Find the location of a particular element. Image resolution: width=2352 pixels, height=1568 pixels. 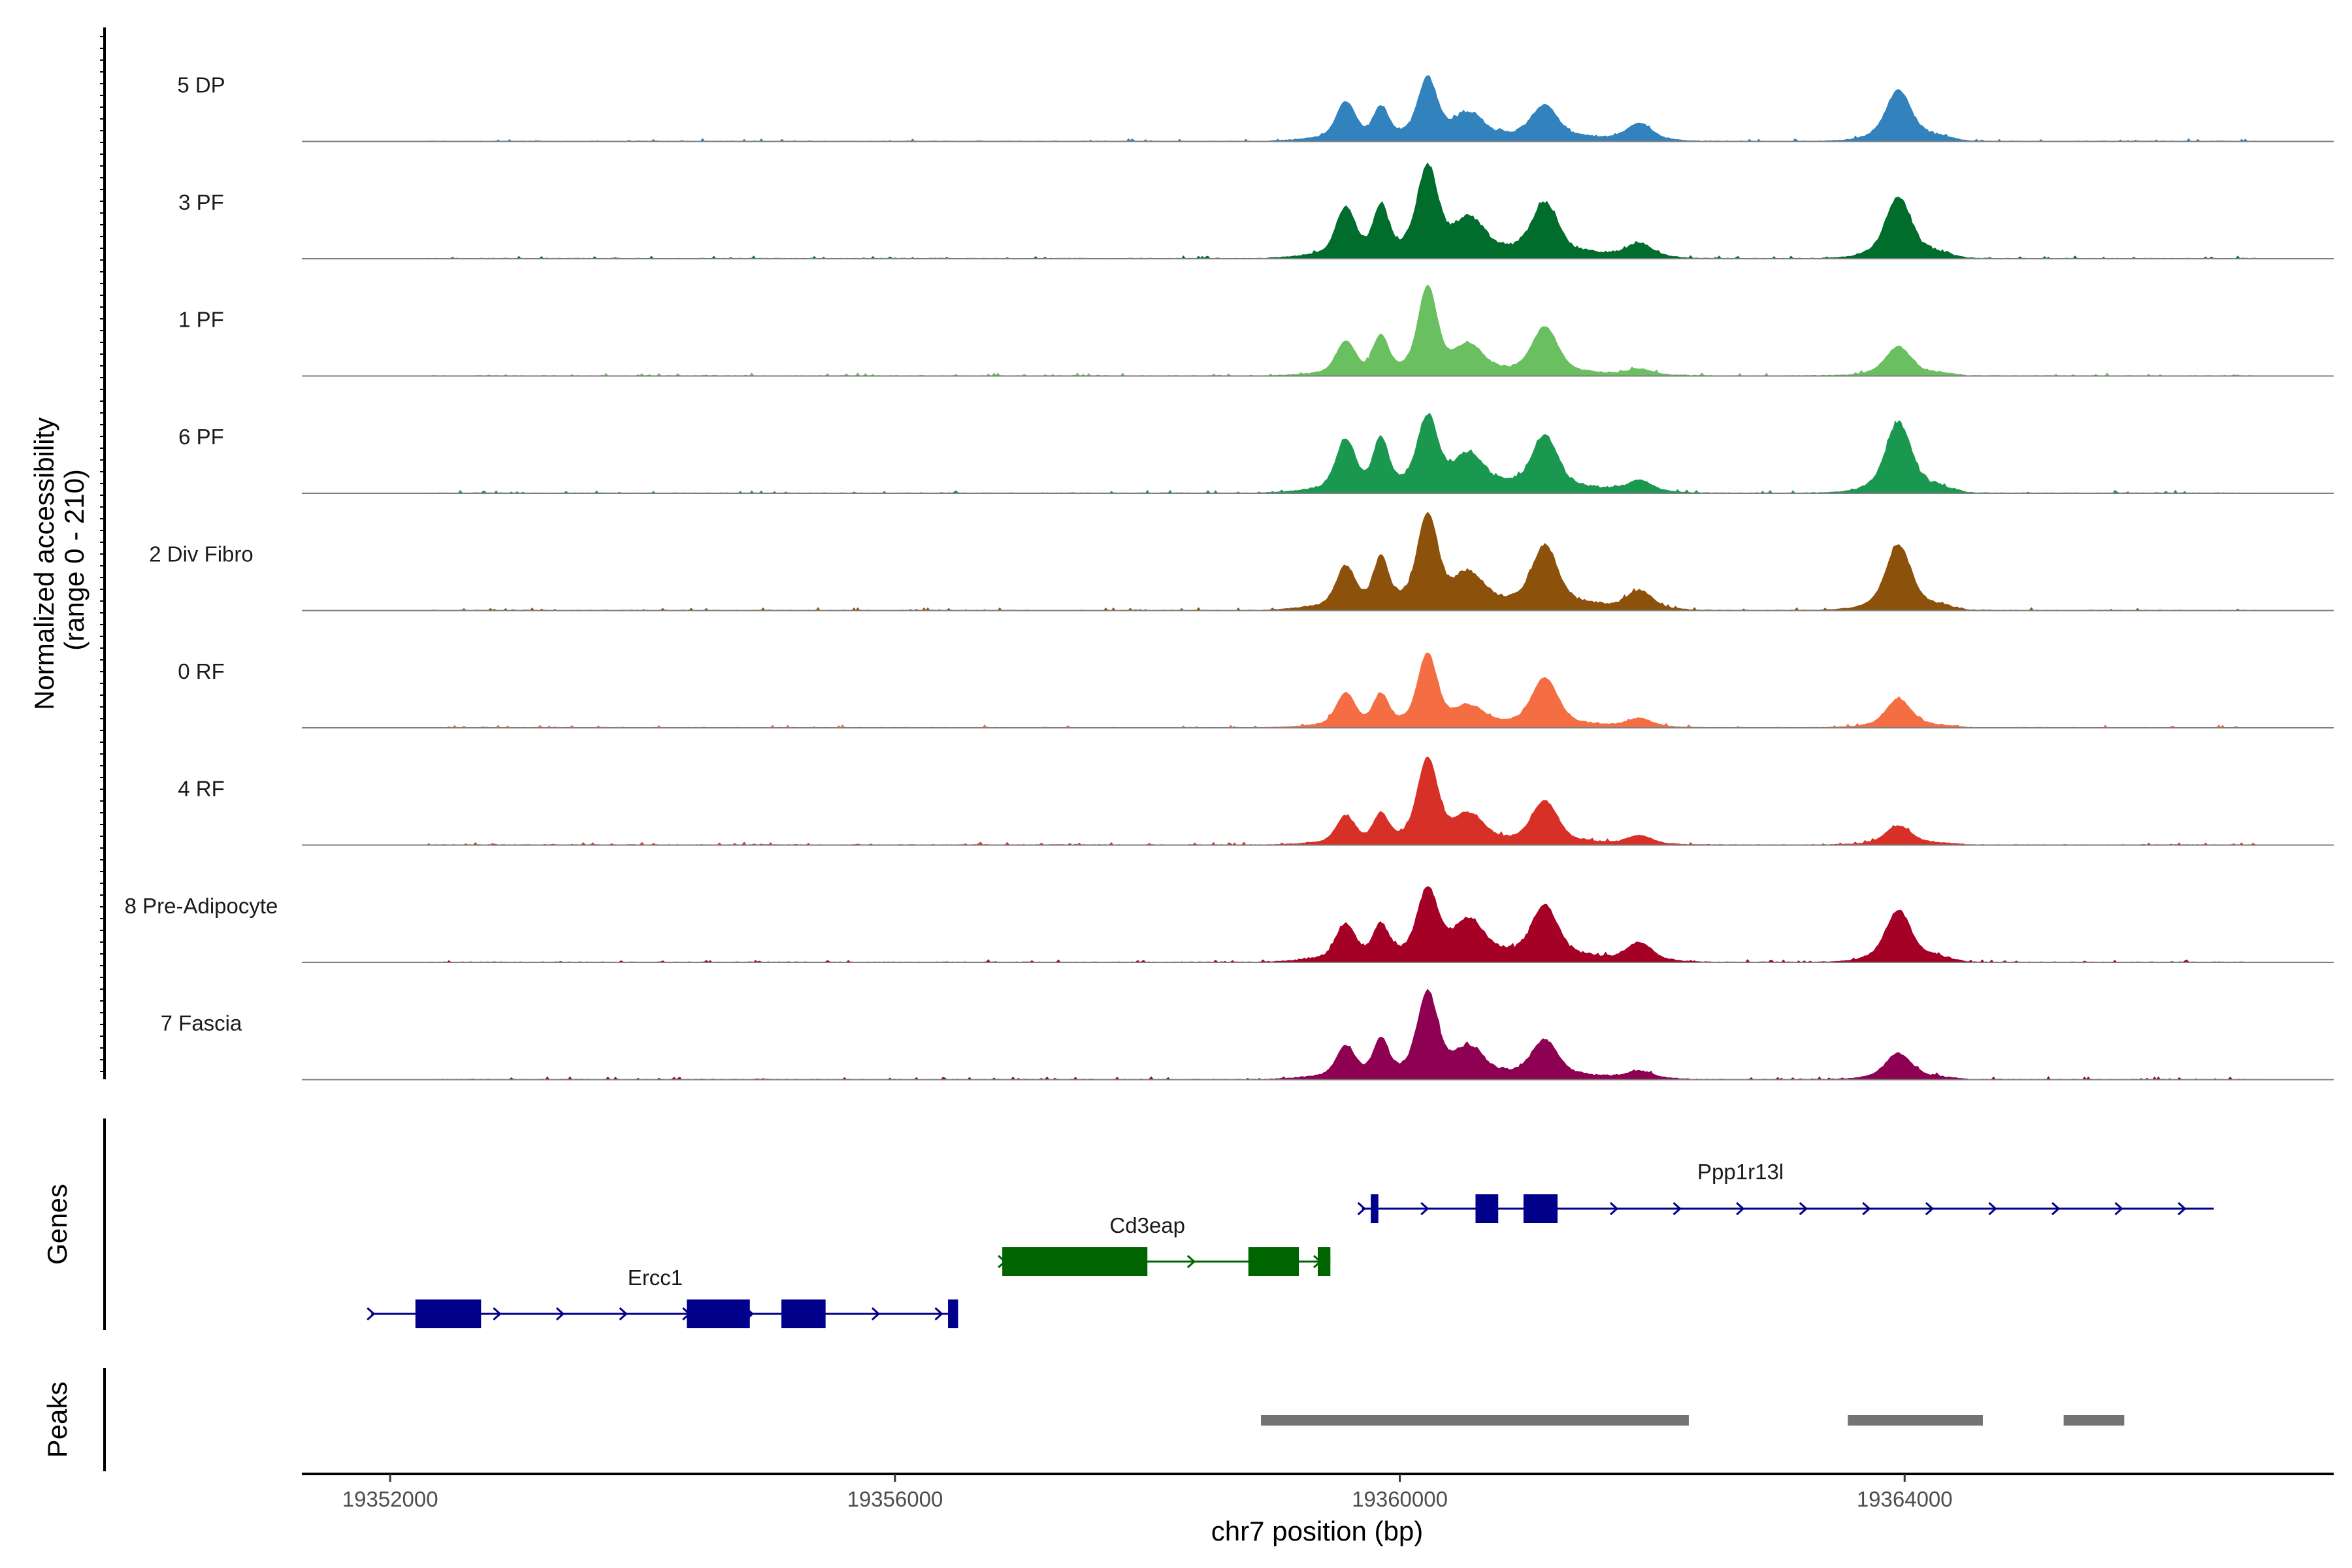

track-label: 6 PF is located at coordinates (201, 437).